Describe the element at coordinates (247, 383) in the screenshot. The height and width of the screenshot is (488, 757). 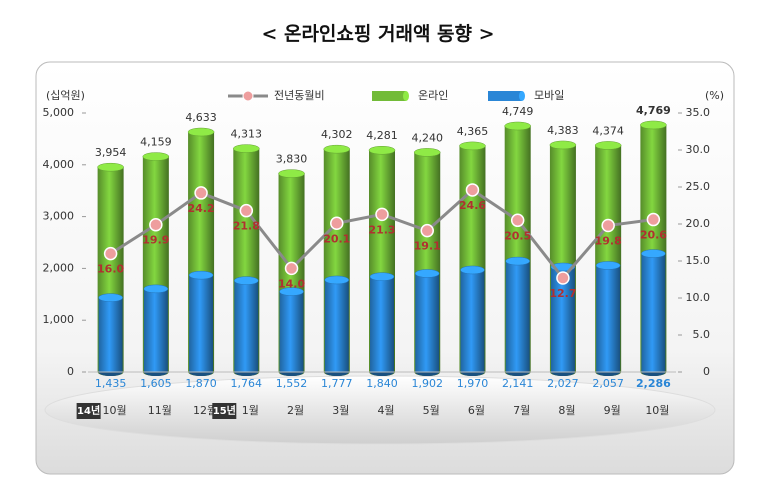
I see `value-label: 1,764` at that location.